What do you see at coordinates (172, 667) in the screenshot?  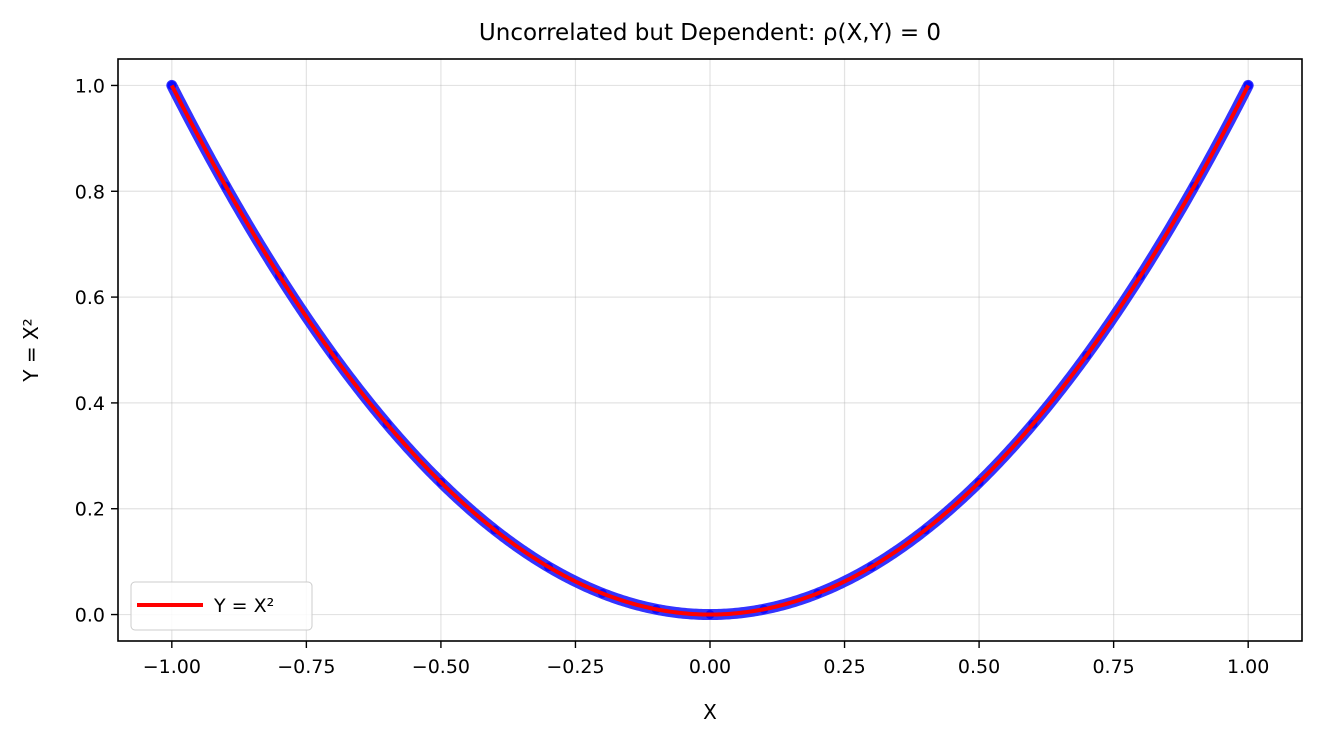 I see `x-tick-label: −1.00` at bounding box center [172, 667].